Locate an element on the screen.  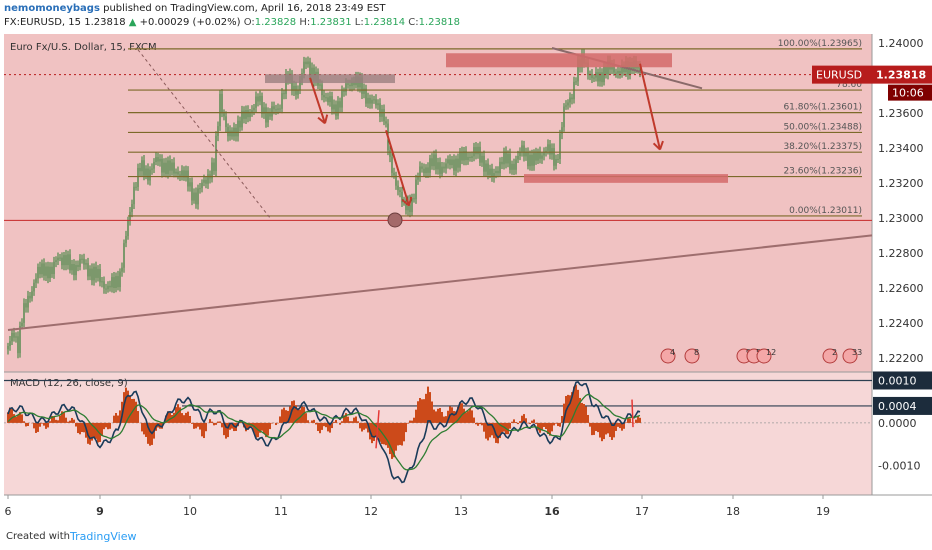
time-tick-label: 17 is located at coordinates (642, 511).